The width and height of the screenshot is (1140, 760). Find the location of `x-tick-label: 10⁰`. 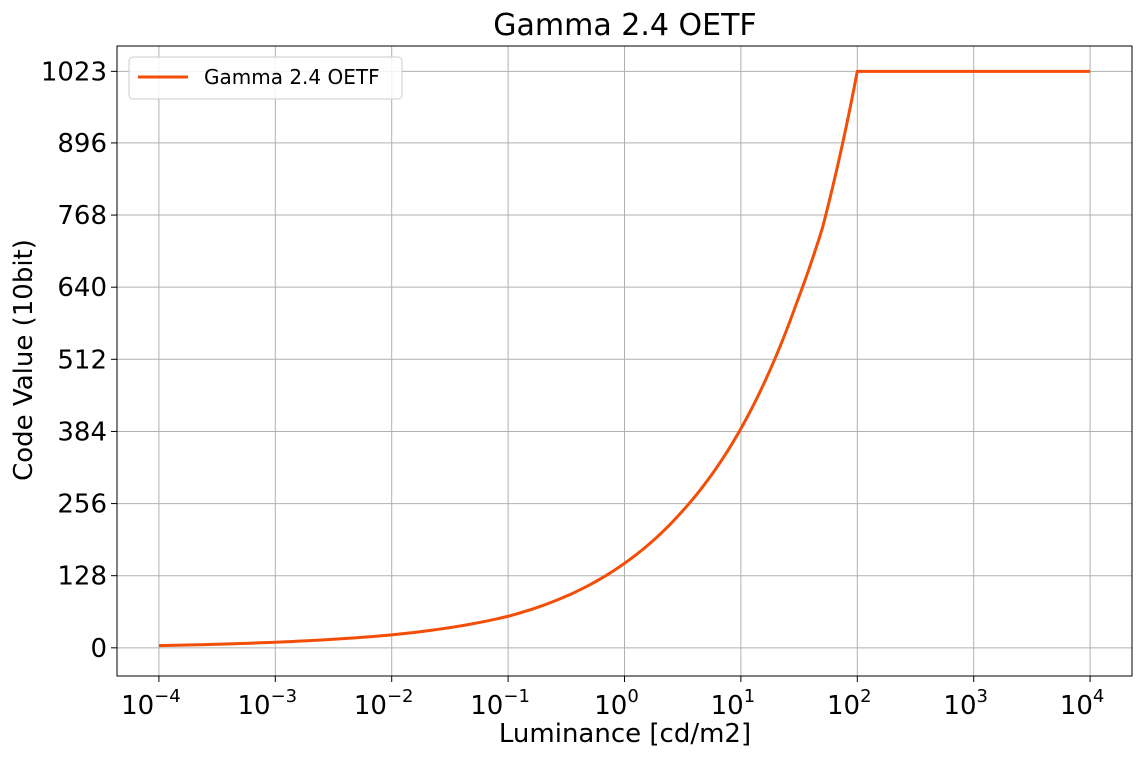

x-tick-label: 10⁰ is located at coordinates (616, 703).